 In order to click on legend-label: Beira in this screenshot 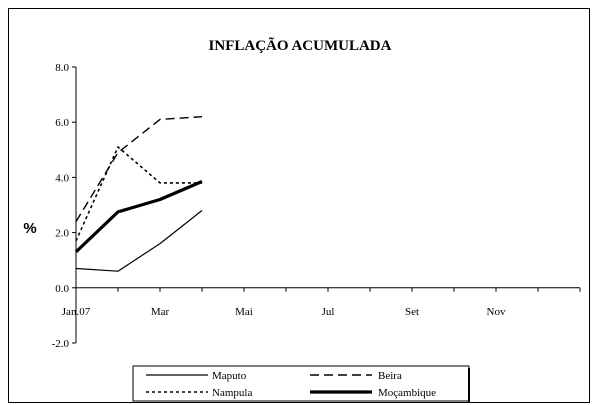, I will do `click(390, 376)`.